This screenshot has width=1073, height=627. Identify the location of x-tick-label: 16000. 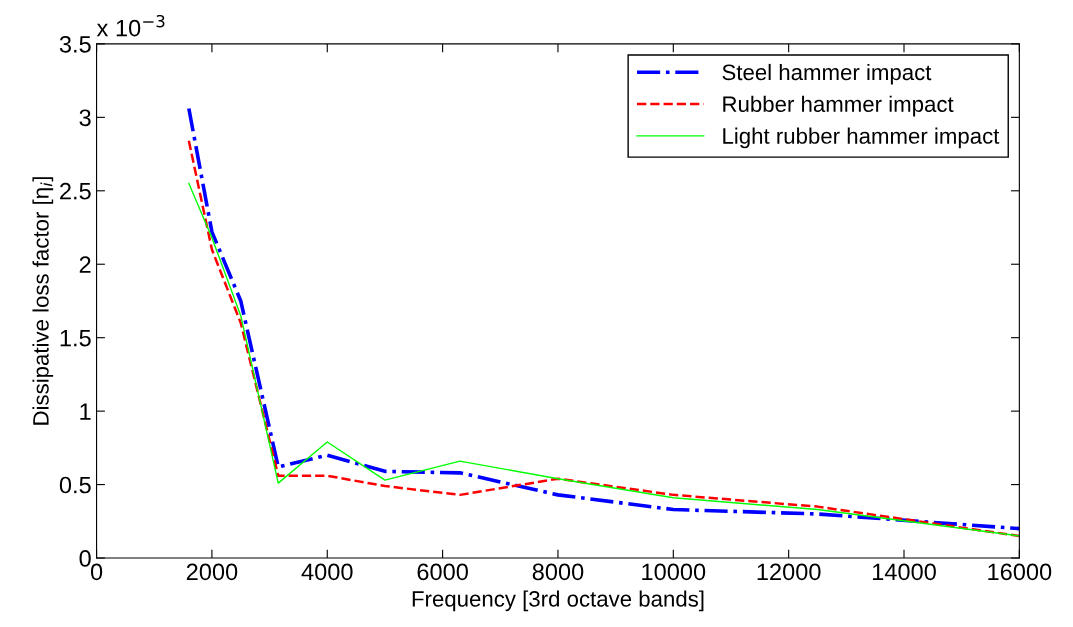
(1020, 572).